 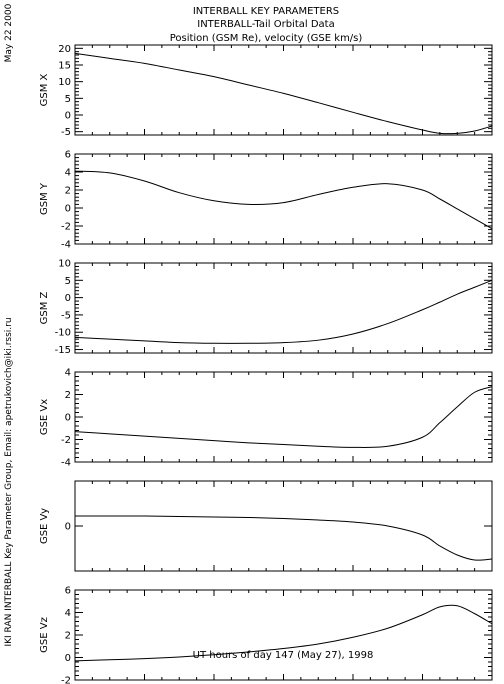 I want to click on chart-title-line-1: INTERBALL KEY PARAMETERS, so click(x=266, y=11).